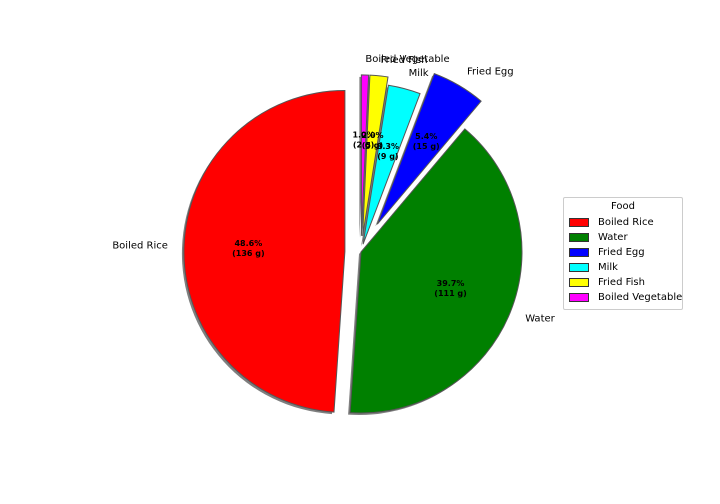 Image resolution: width=720 pixels, height=504 pixels. I want to click on legend-label: Fried Fish, so click(621, 282).